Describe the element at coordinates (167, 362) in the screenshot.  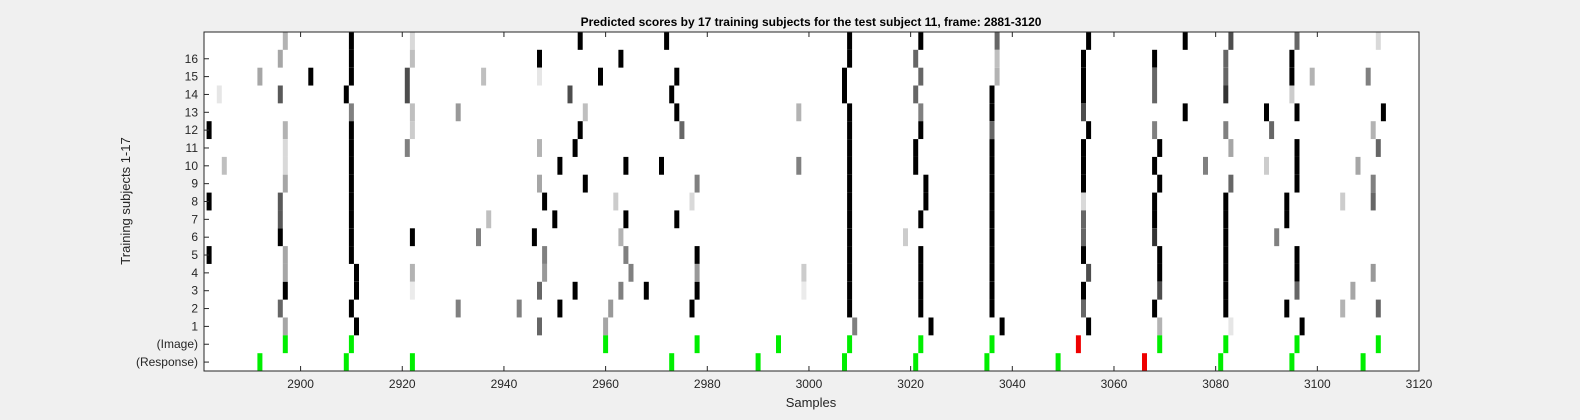
I see `y-tick-label: (Response)` at that location.